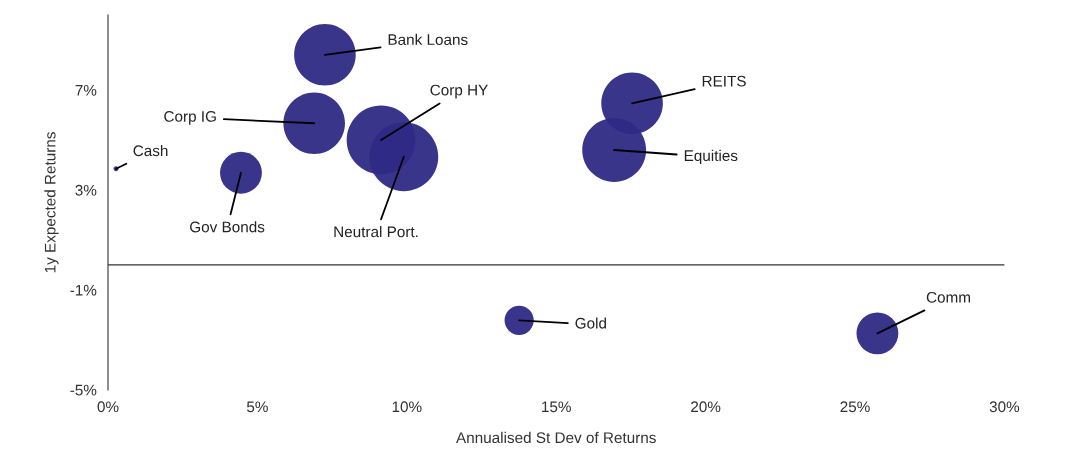 The image size is (1080, 457). Describe the element at coordinates (86, 190) in the screenshot. I see `y-tick-label: 3%` at that location.